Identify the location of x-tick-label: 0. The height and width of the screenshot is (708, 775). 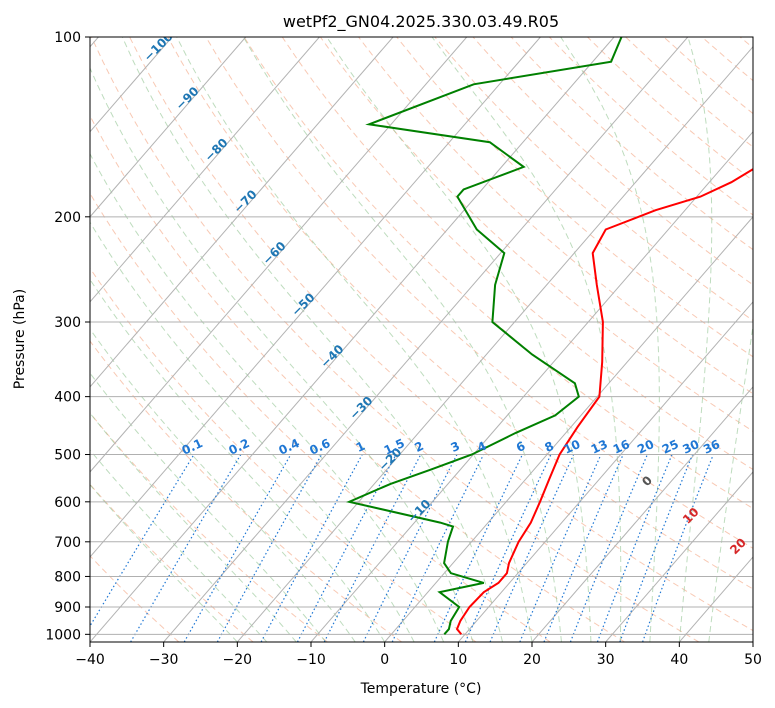
(384, 660).